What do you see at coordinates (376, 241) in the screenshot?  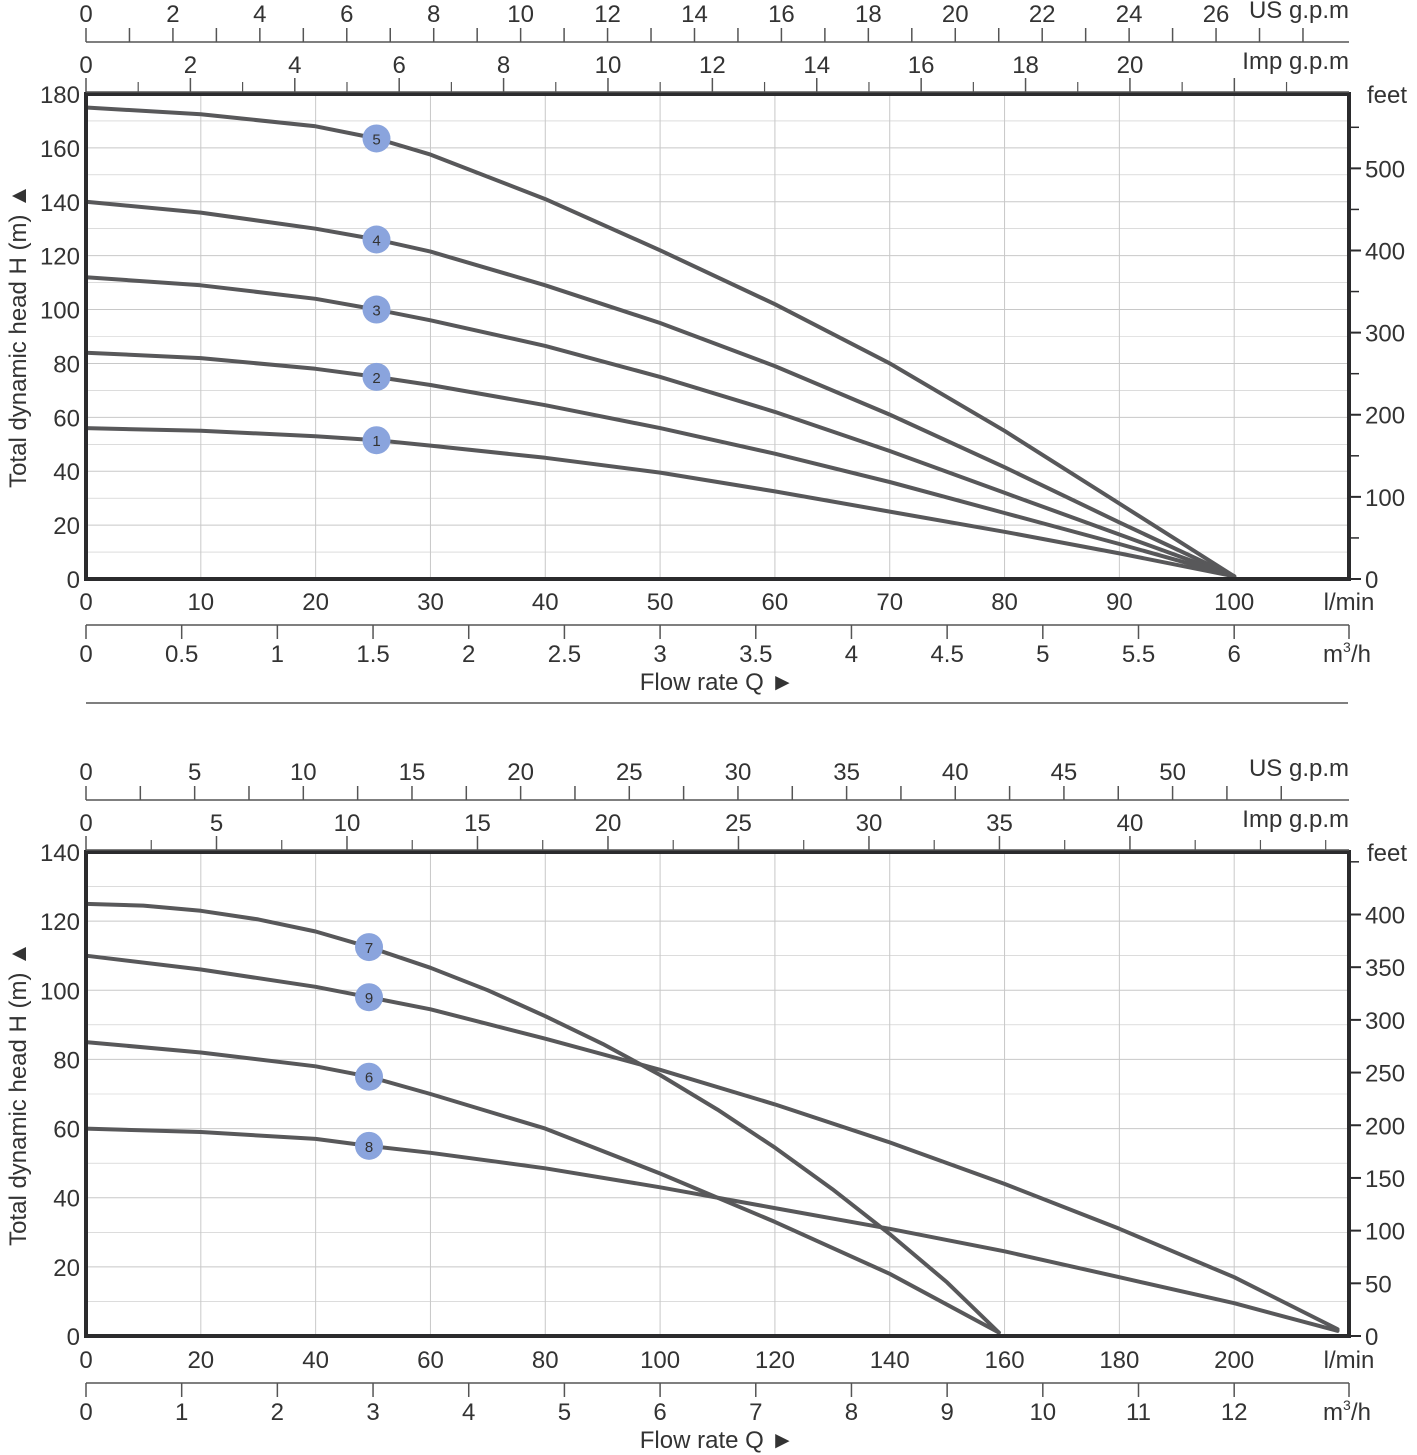 I see `curve-marker-label: 4` at bounding box center [376, 241].